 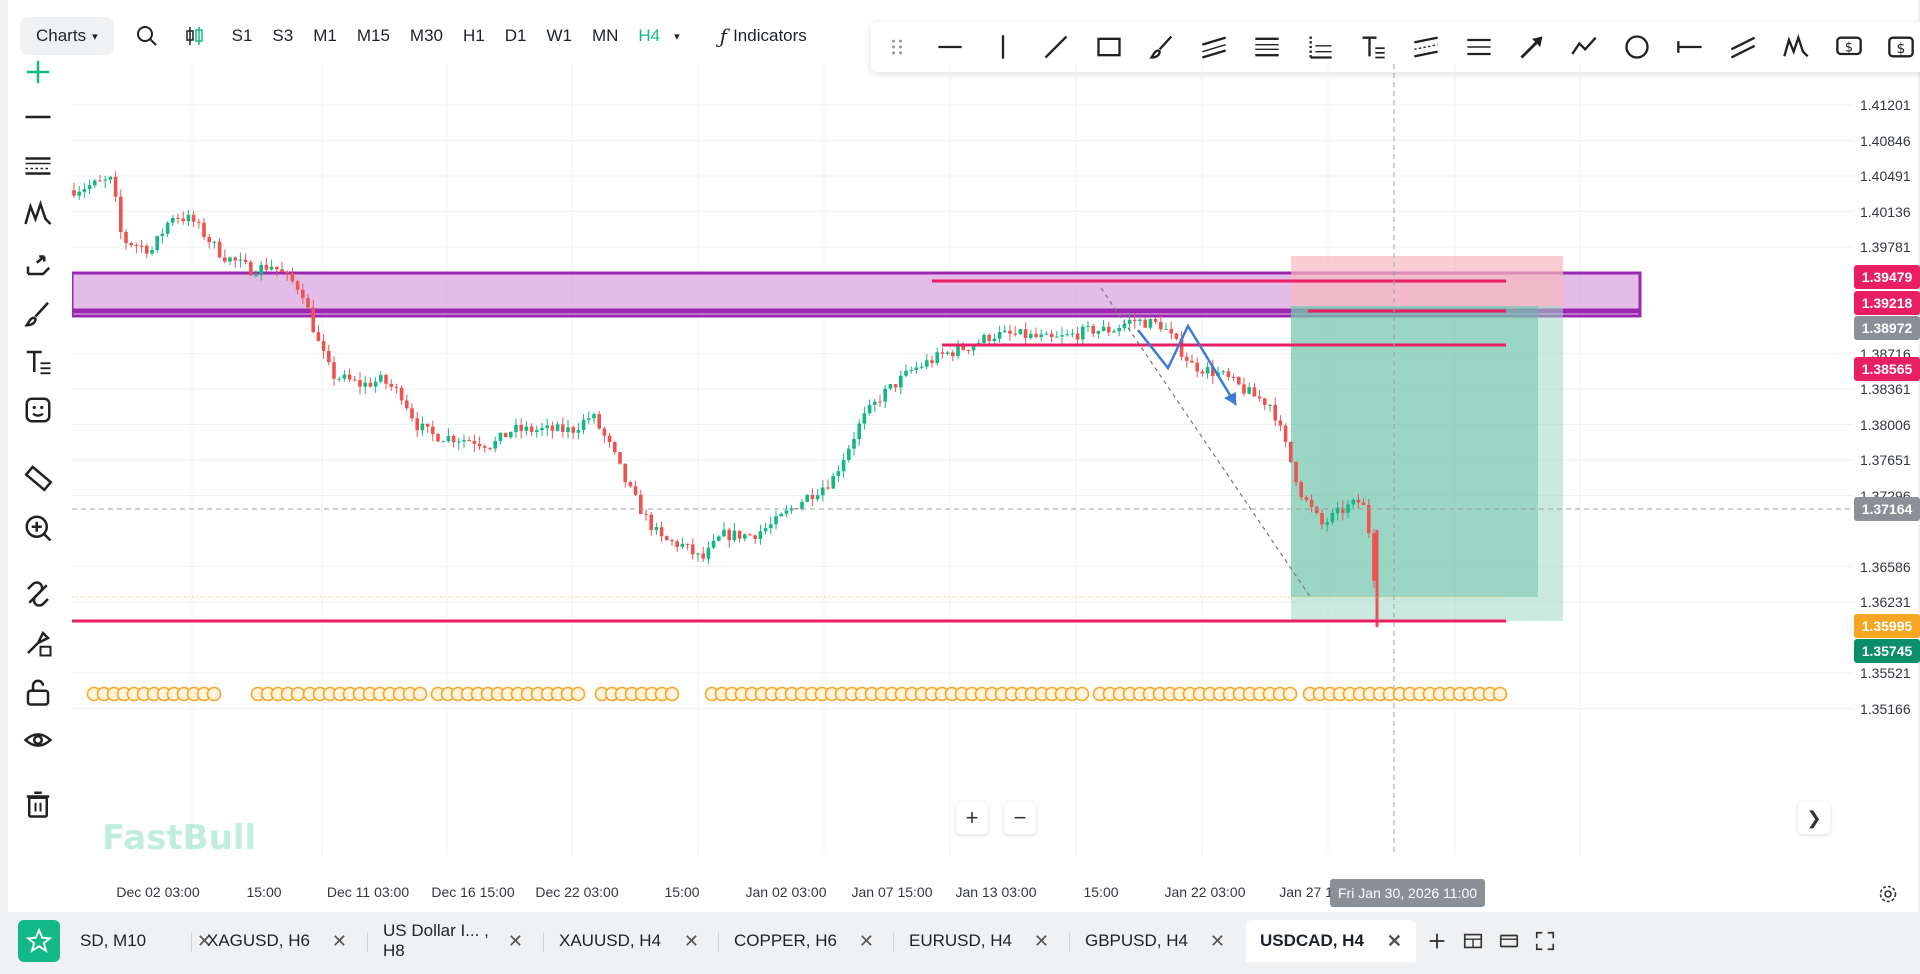 What do you see at coordinates (1427, 463) in the screenshot?
I see `take-profit-area` at bounding box center [1427, 463].